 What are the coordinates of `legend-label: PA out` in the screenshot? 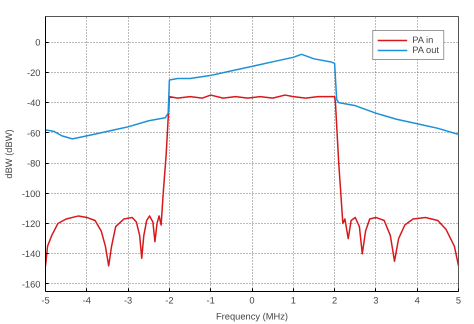 It's located at (425, 50).